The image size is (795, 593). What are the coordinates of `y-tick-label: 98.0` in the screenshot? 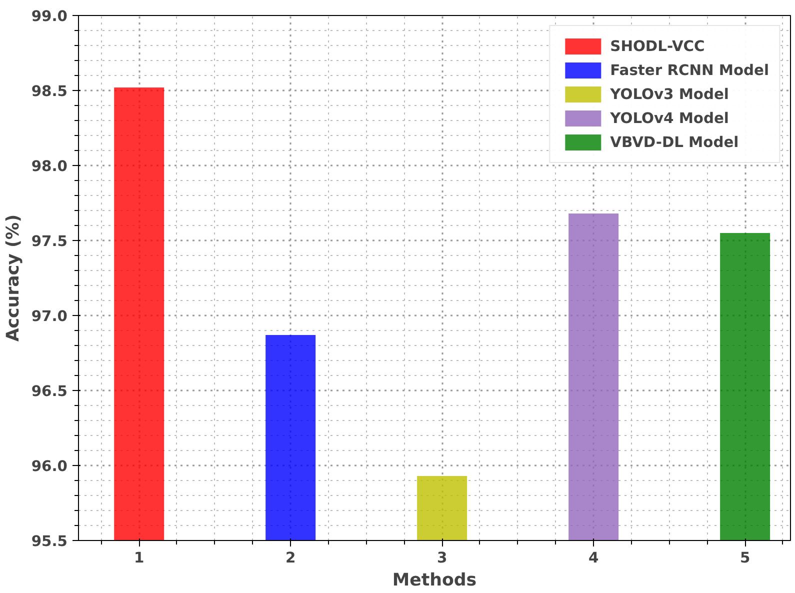 It's located at (49, 166).